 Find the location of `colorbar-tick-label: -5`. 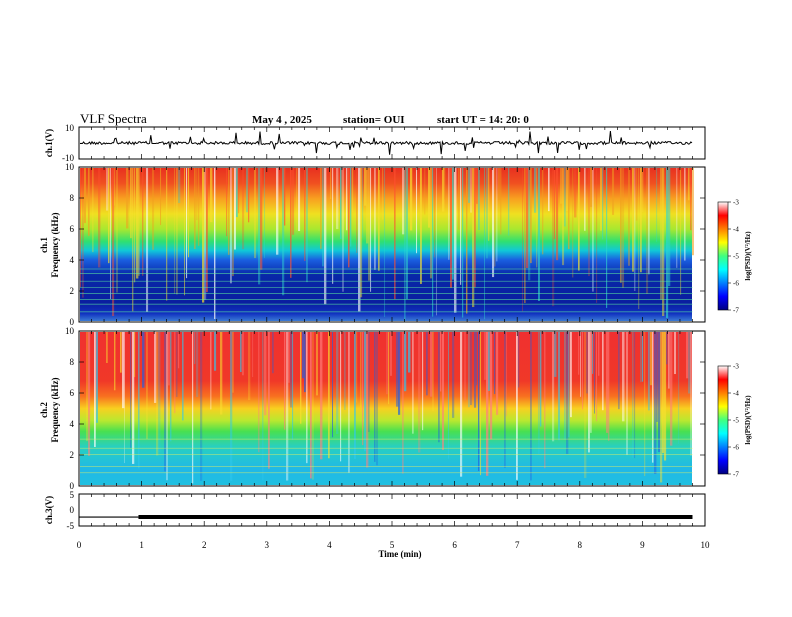

colorbar-tick-label: -5 is located at coordinates (736, 257).